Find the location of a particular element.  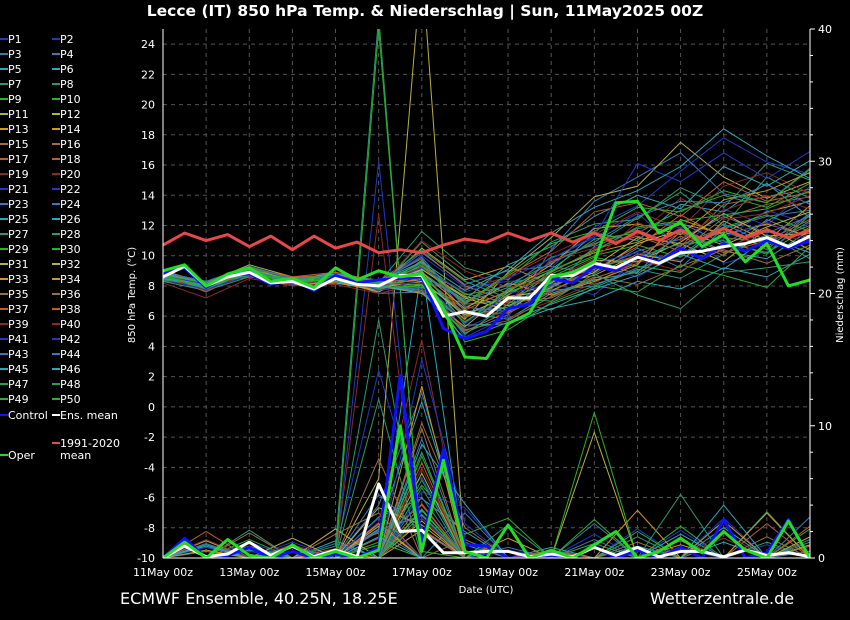

legend-label: P46 is located at coordinates (70, 369).